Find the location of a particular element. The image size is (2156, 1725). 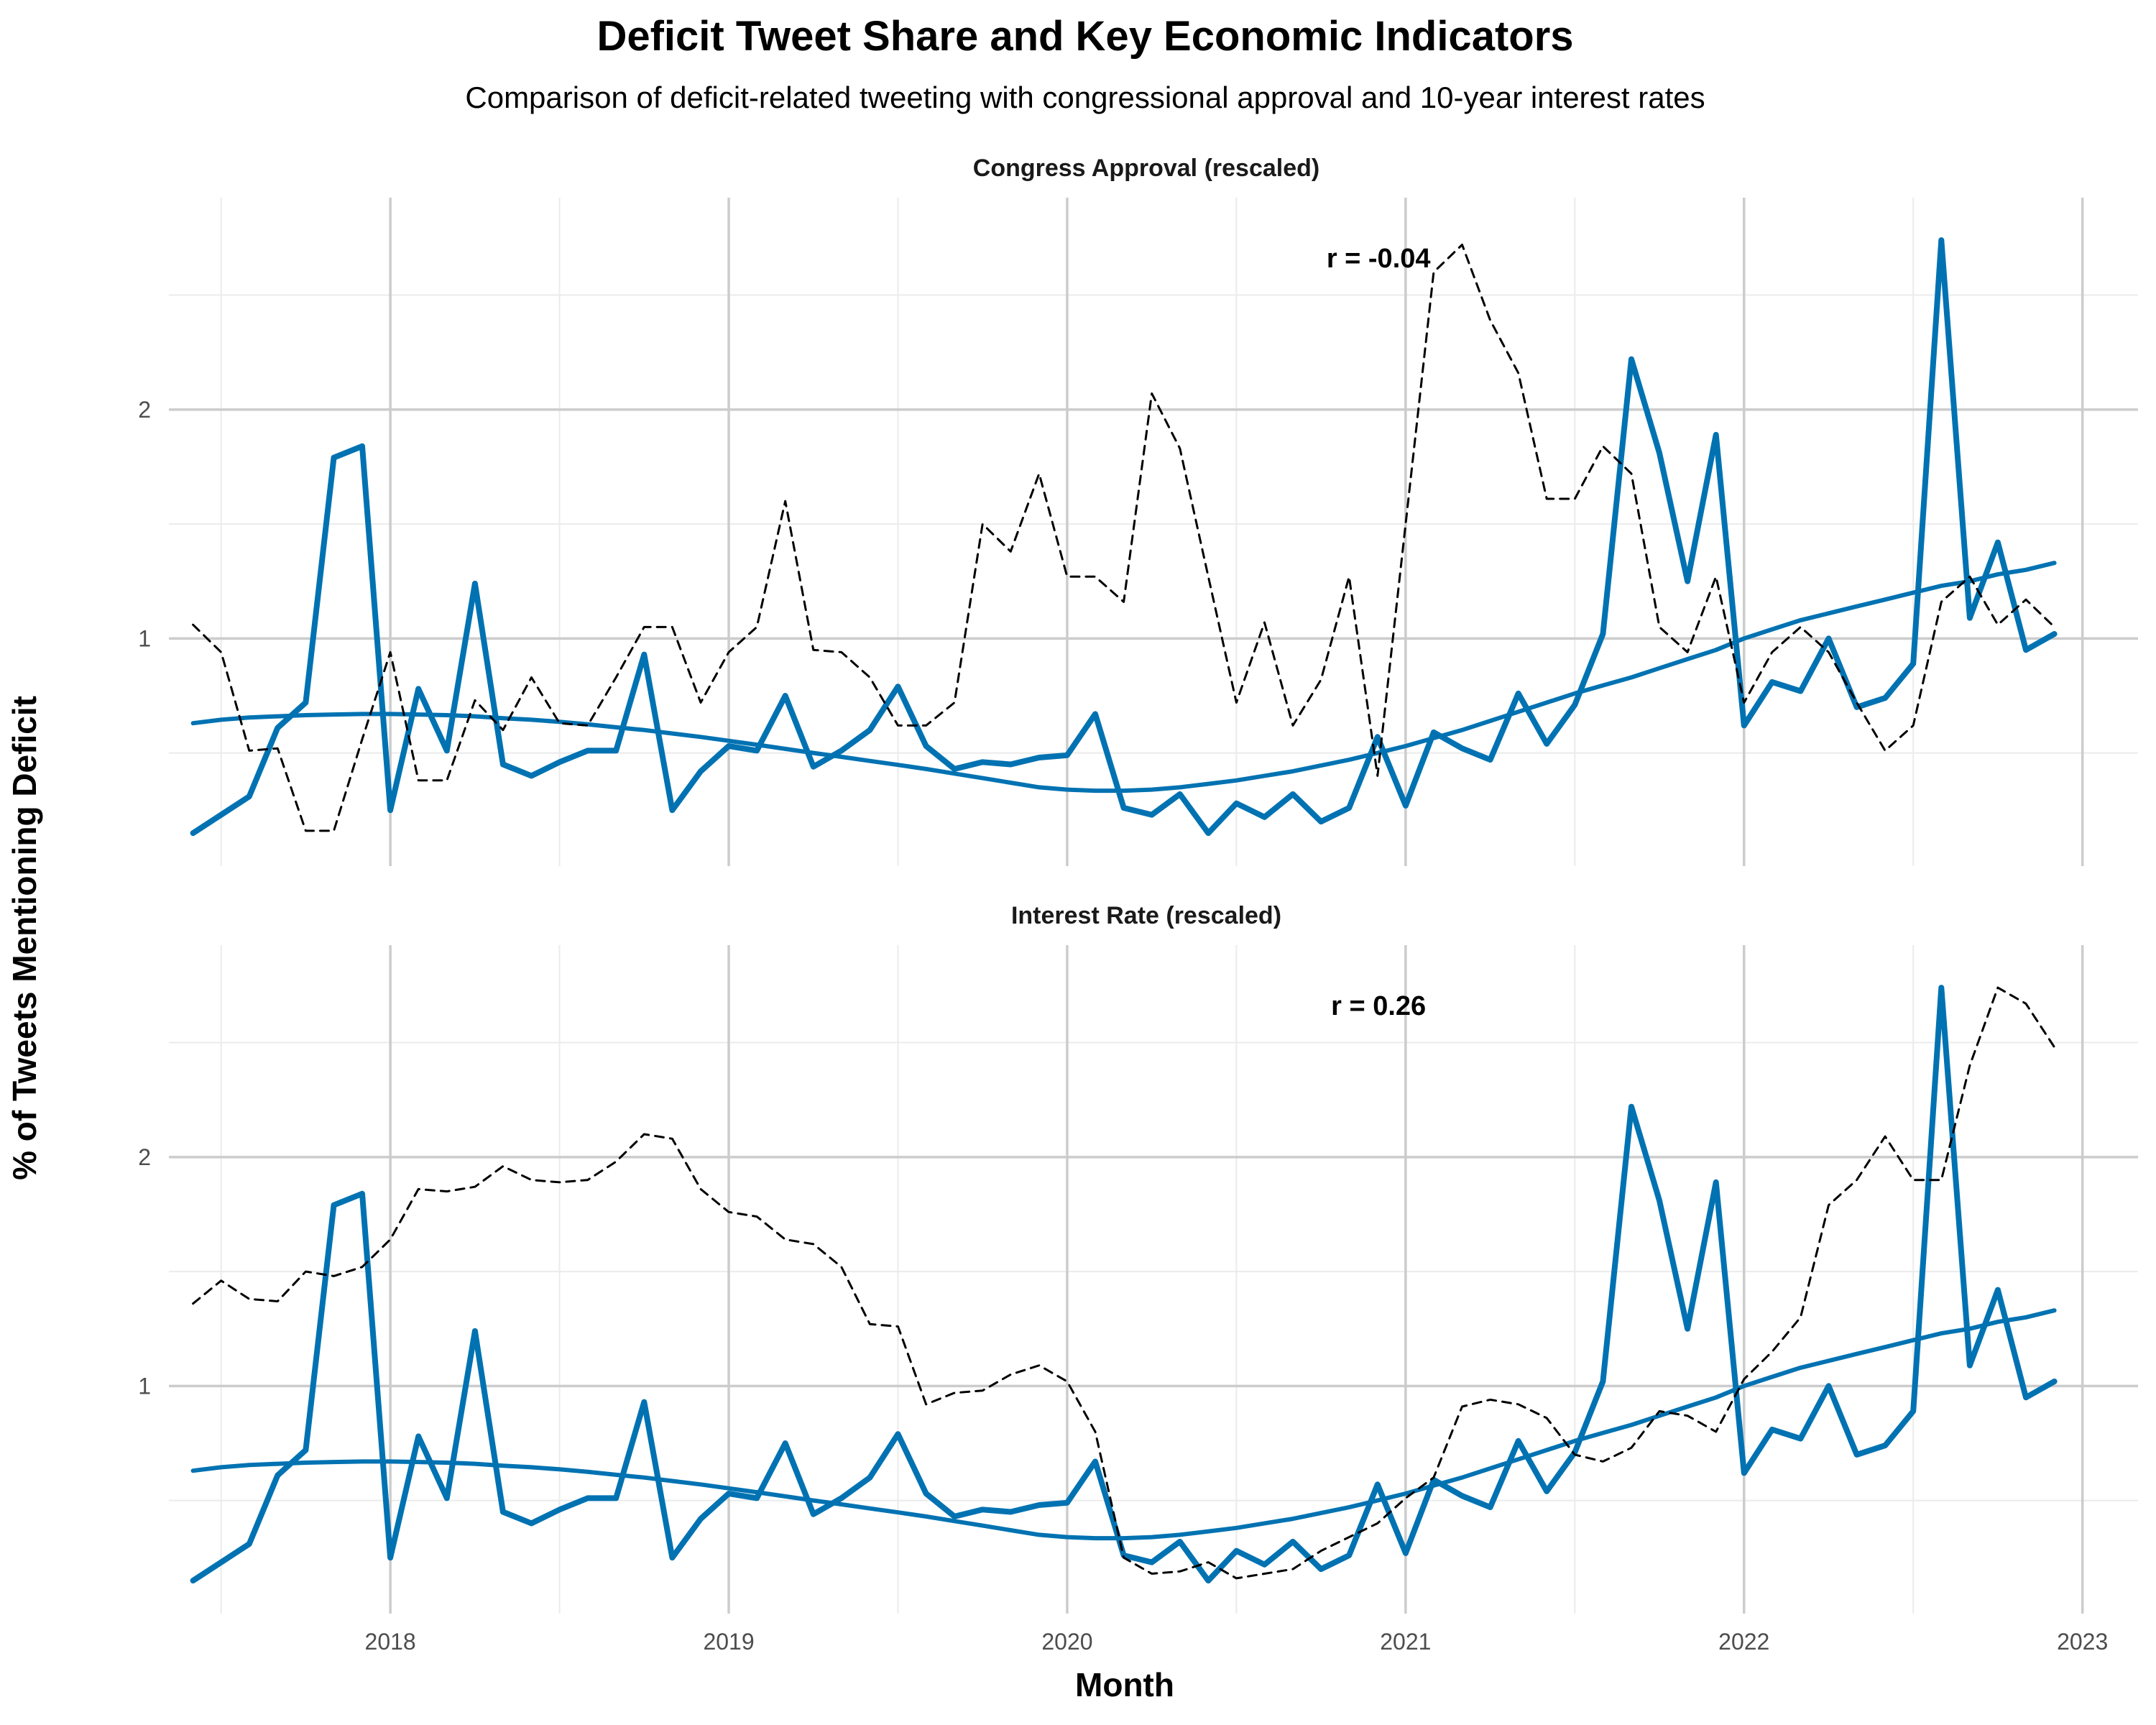

x-tick-label: 2019 is located at coordinates (728, 1642).